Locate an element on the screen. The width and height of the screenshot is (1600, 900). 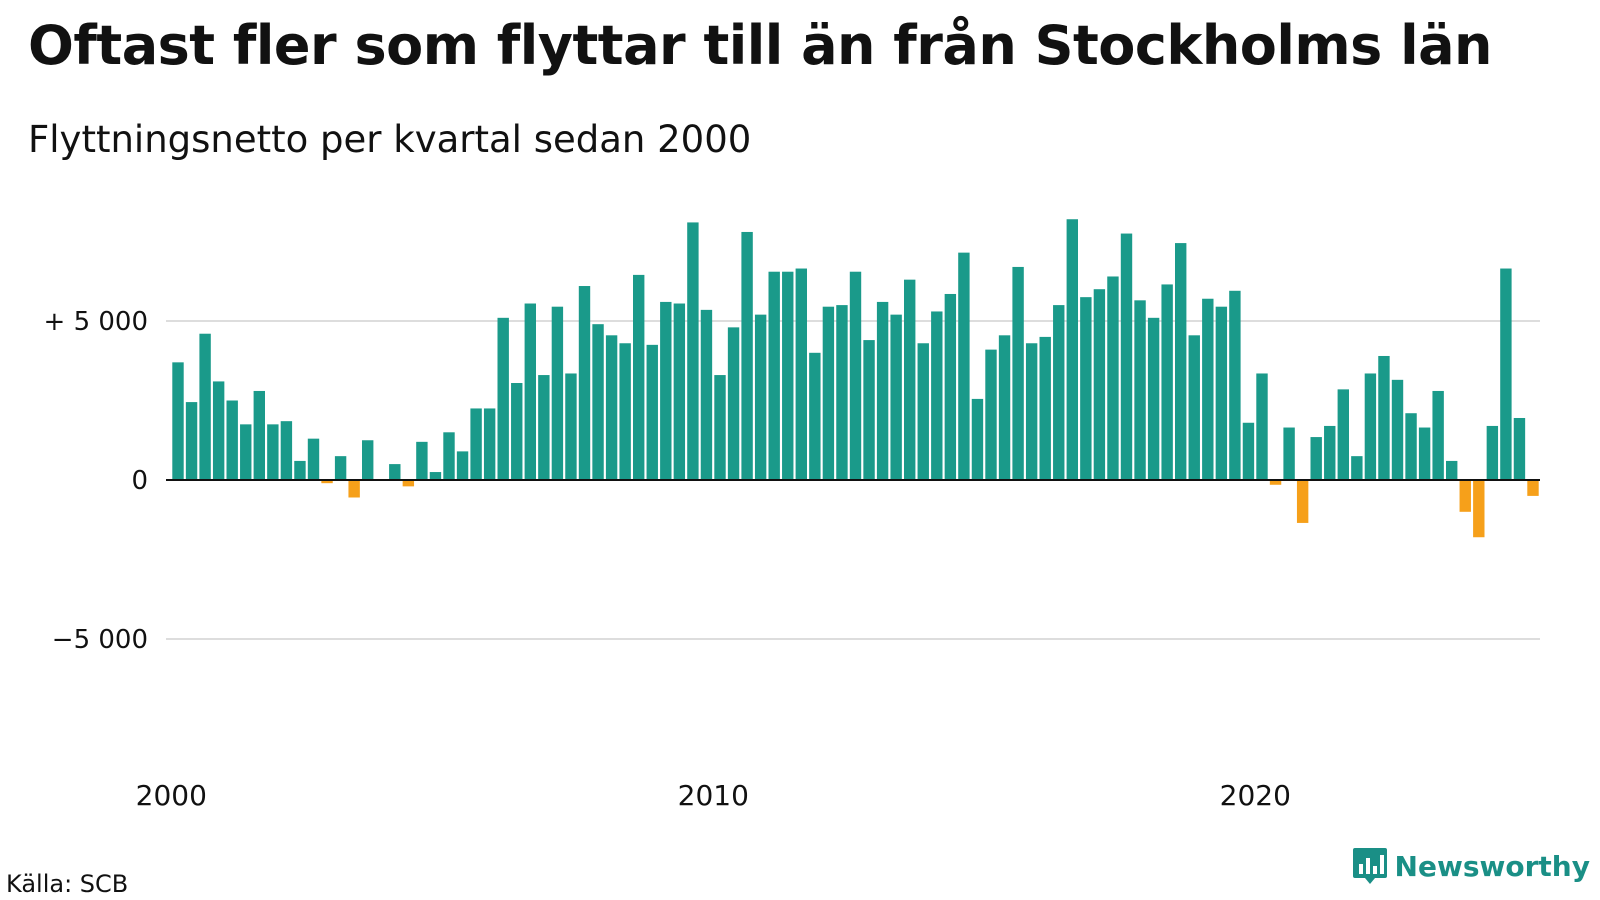
bar-2005-q4 is located at coordinates (489, 444).